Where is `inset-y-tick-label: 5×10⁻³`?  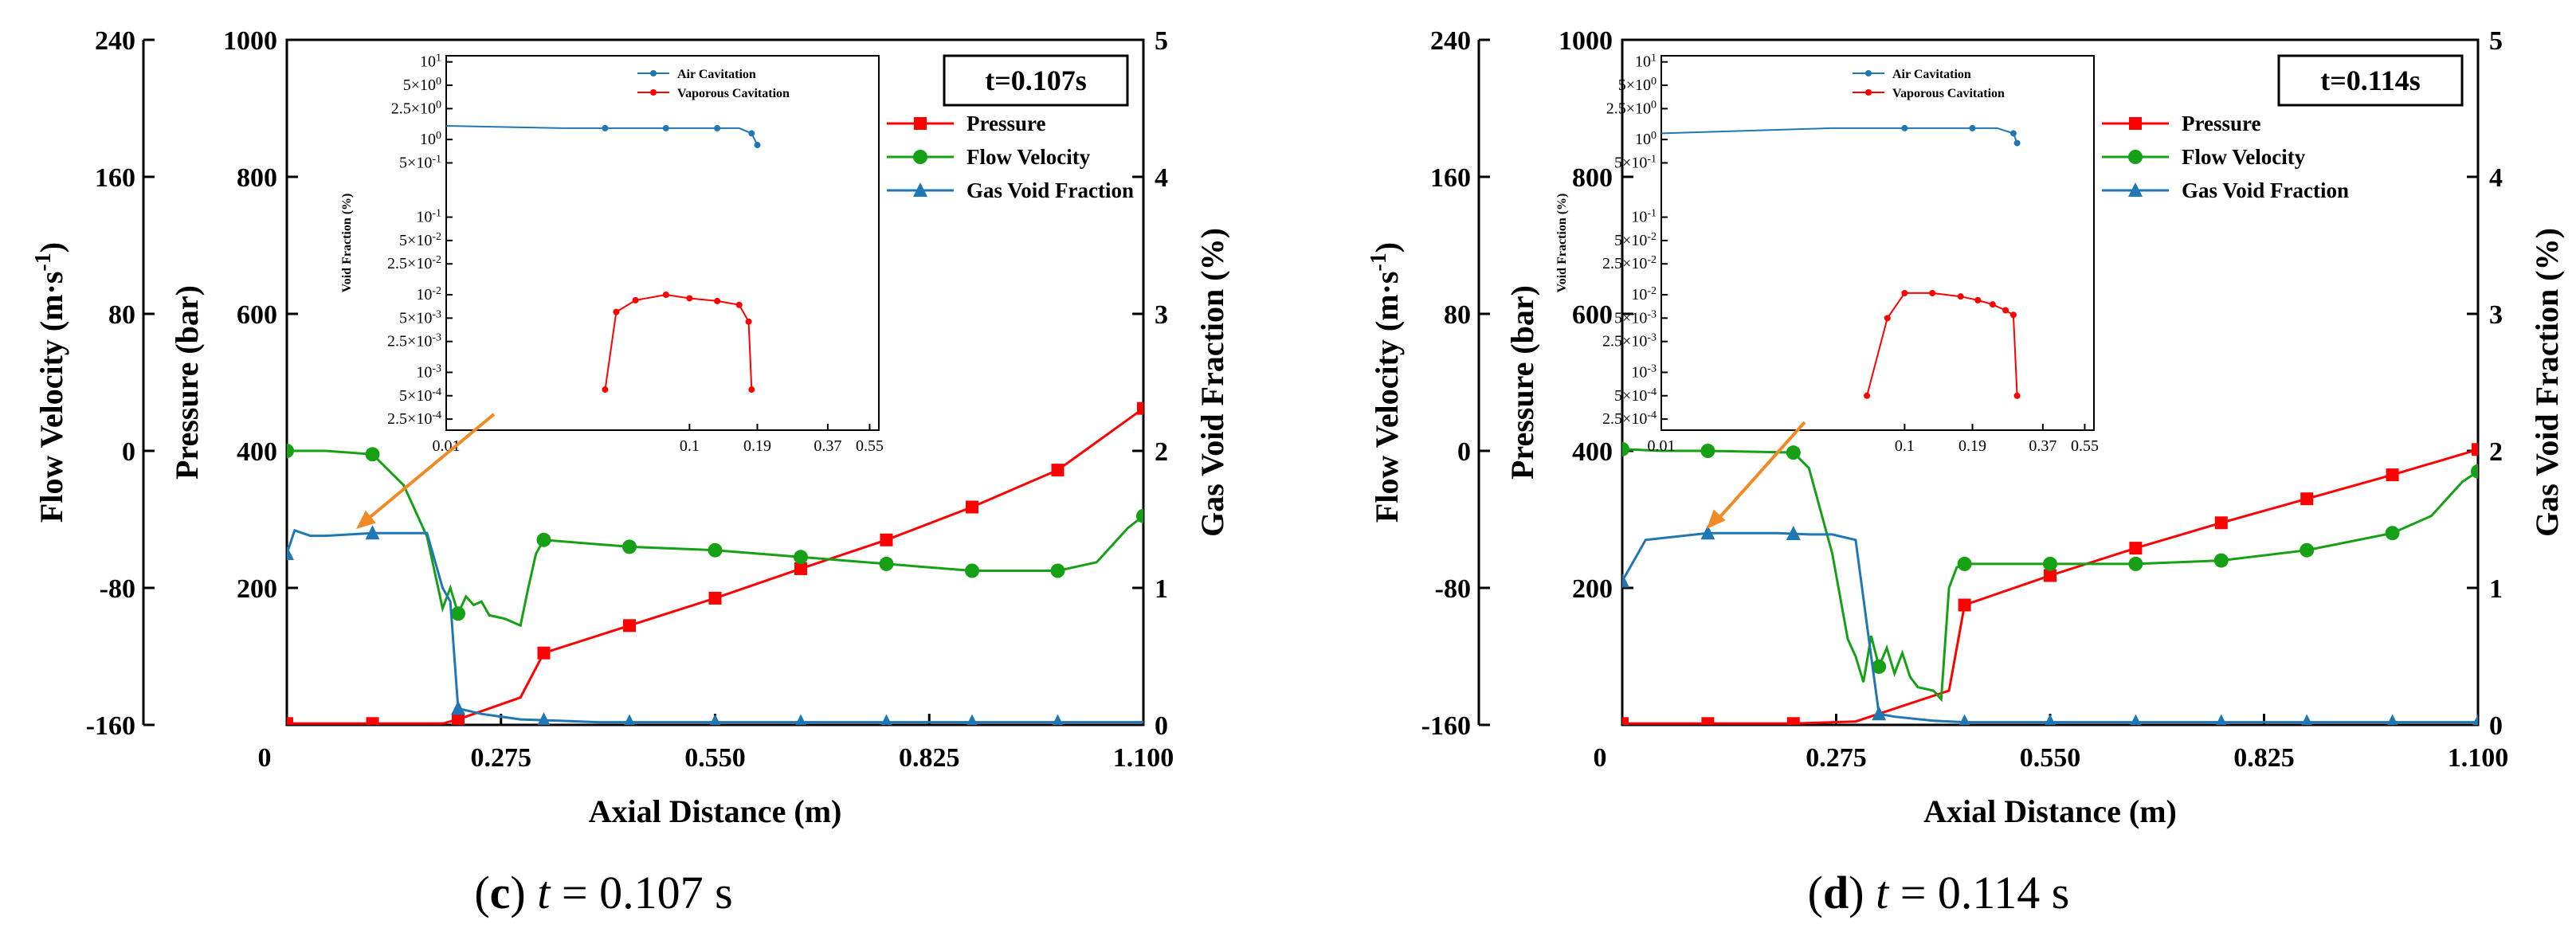 inset-y-tick-label: 5×10⁻³ is located at coordinates (420, 317).